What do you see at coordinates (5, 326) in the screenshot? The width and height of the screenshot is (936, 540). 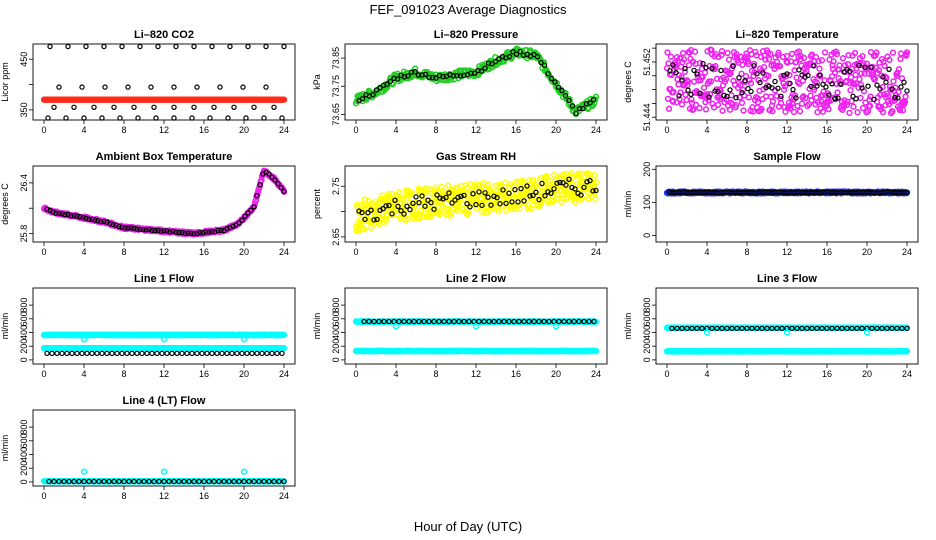 I see `y-axis-label: ml/min` at bounding box center [5, 326].